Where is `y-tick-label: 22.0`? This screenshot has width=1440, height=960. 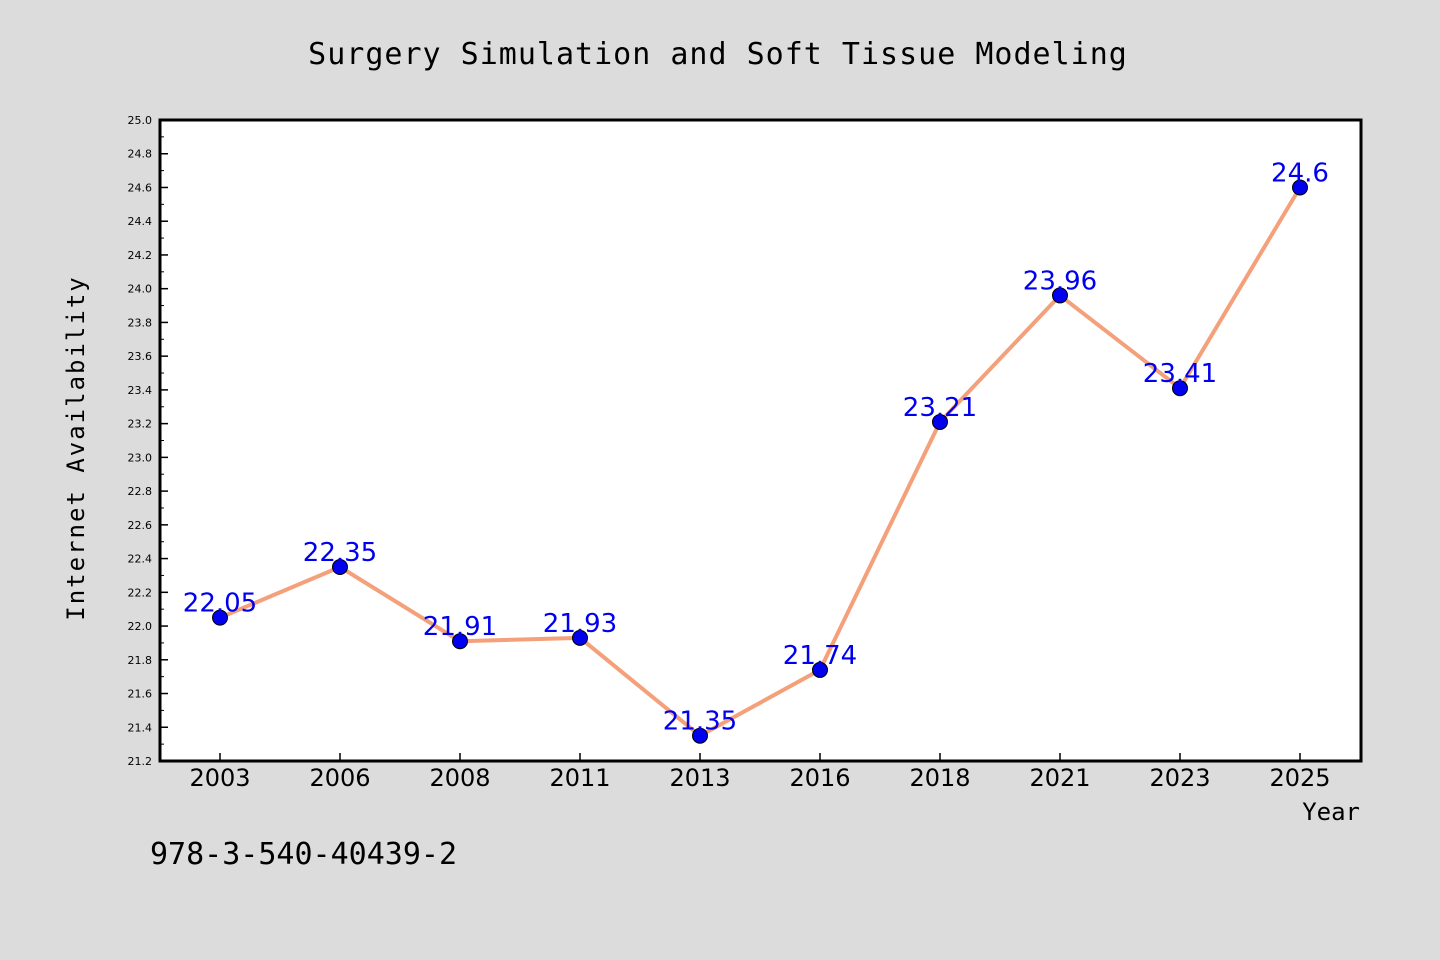
y-tick-label: 22.0 is located at coordinates (140, 626).